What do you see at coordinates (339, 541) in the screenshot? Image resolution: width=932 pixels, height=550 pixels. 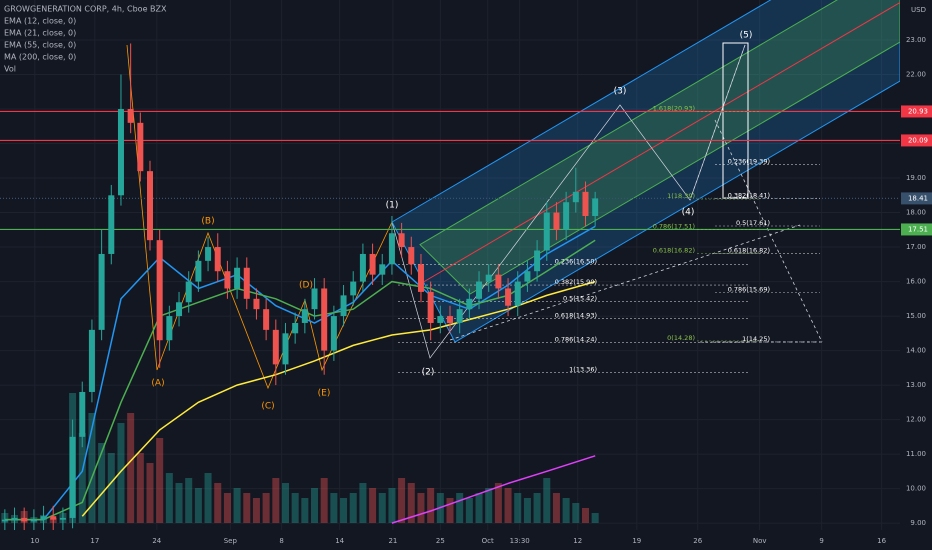 I see `x-tick-label: 14` at bounding box center [339, 541].